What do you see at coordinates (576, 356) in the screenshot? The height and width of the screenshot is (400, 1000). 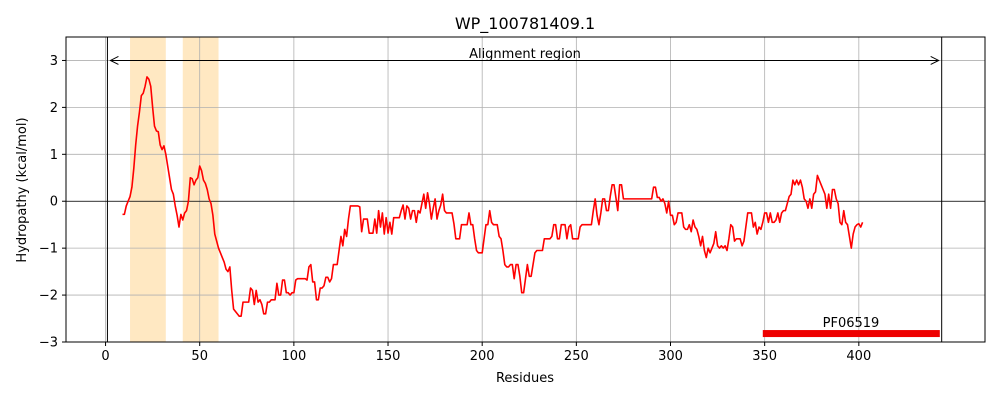 I see `x-tick-label-250: 250` at bounding box center [576, 356].